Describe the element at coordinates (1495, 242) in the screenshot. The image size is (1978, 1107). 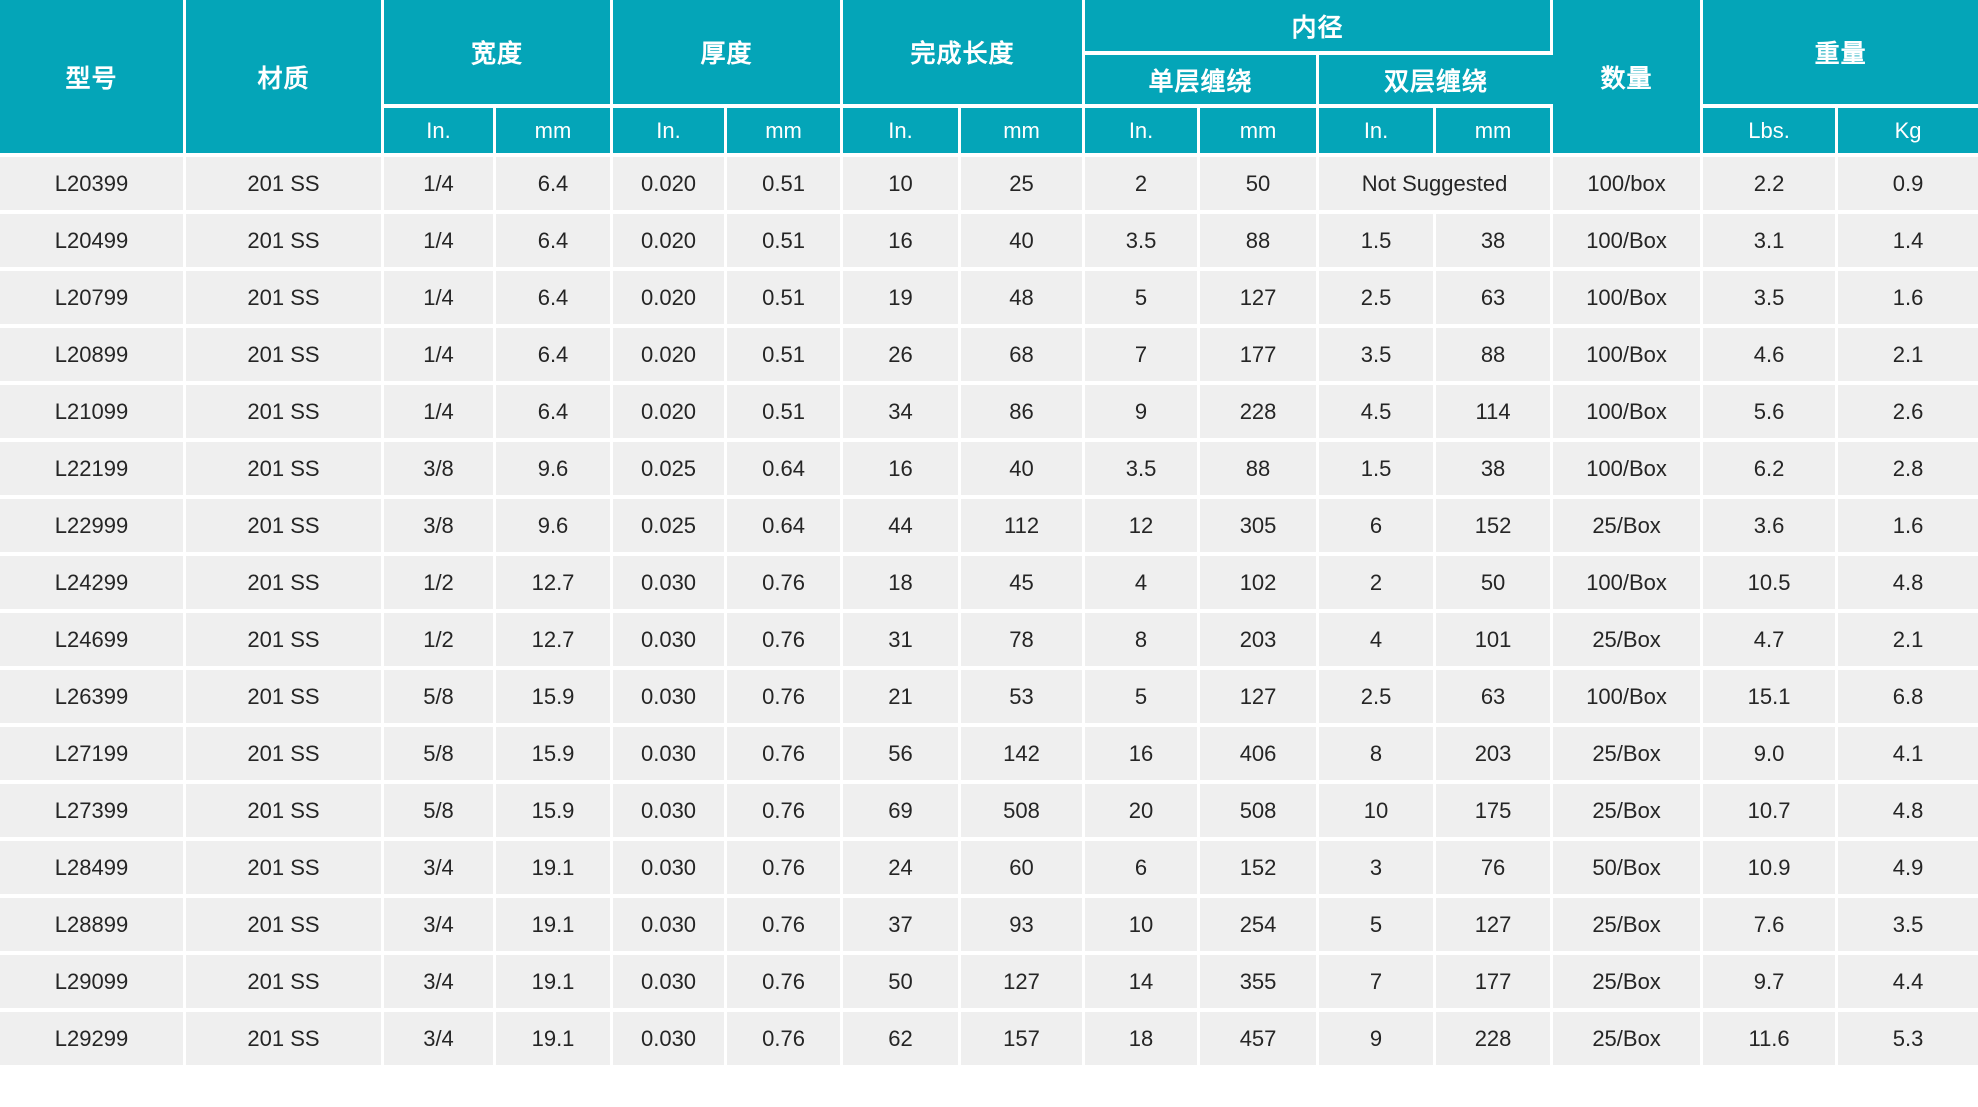
I see `cell: 38` at that location.